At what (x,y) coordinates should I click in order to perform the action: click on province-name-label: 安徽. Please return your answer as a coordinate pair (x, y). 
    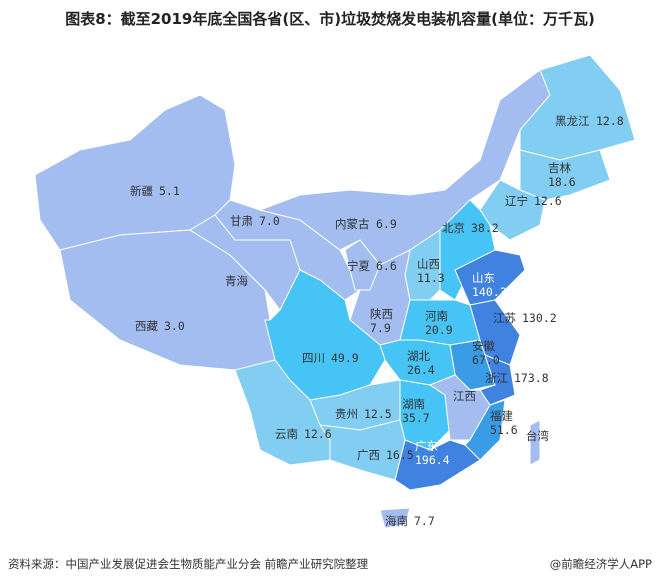
    Looking at the image, I should click on (483, 346).